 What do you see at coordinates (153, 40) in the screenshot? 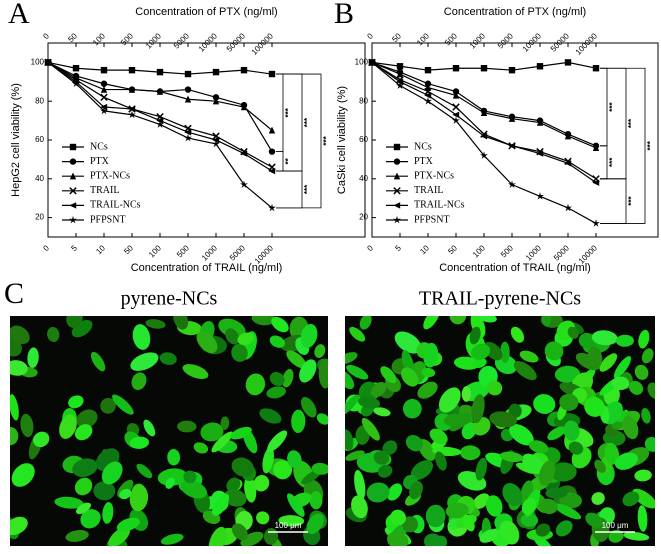
I see `top-tick-label: 1000` at bounding box center [153, 40].